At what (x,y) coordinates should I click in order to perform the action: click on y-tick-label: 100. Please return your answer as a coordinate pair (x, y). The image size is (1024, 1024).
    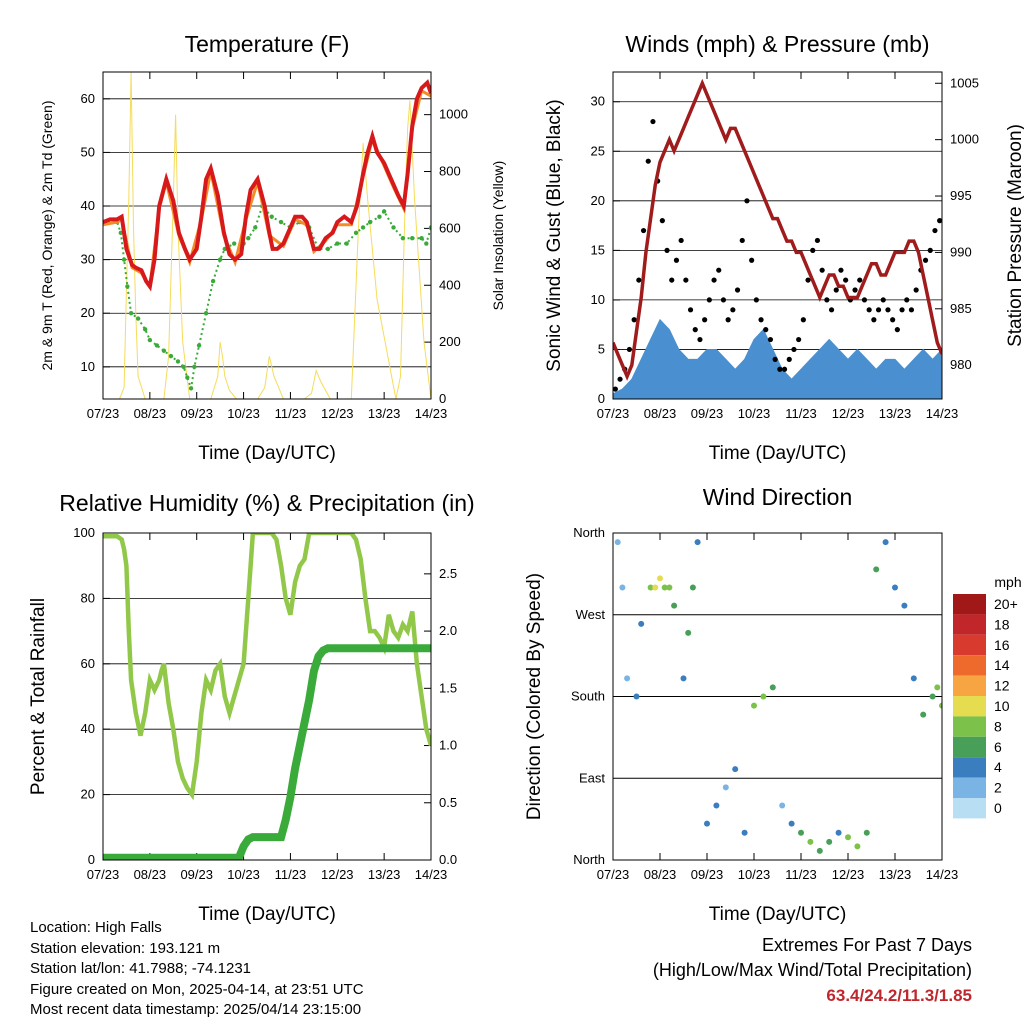
    Looking at the image, I should click on (84, 532).